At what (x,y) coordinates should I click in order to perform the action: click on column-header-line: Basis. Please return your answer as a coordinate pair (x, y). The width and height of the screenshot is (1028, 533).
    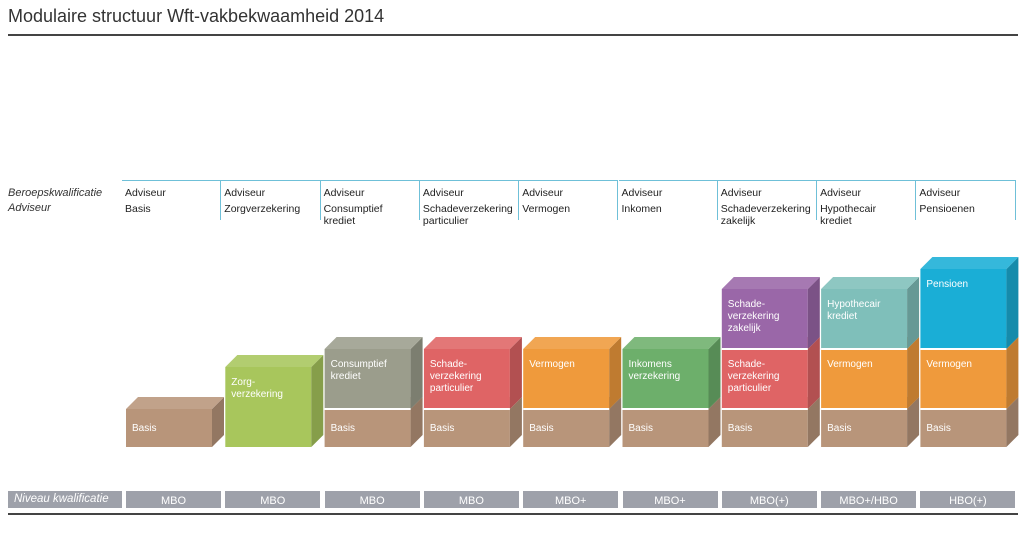
    Looking at the image, I should click on (138, 208).